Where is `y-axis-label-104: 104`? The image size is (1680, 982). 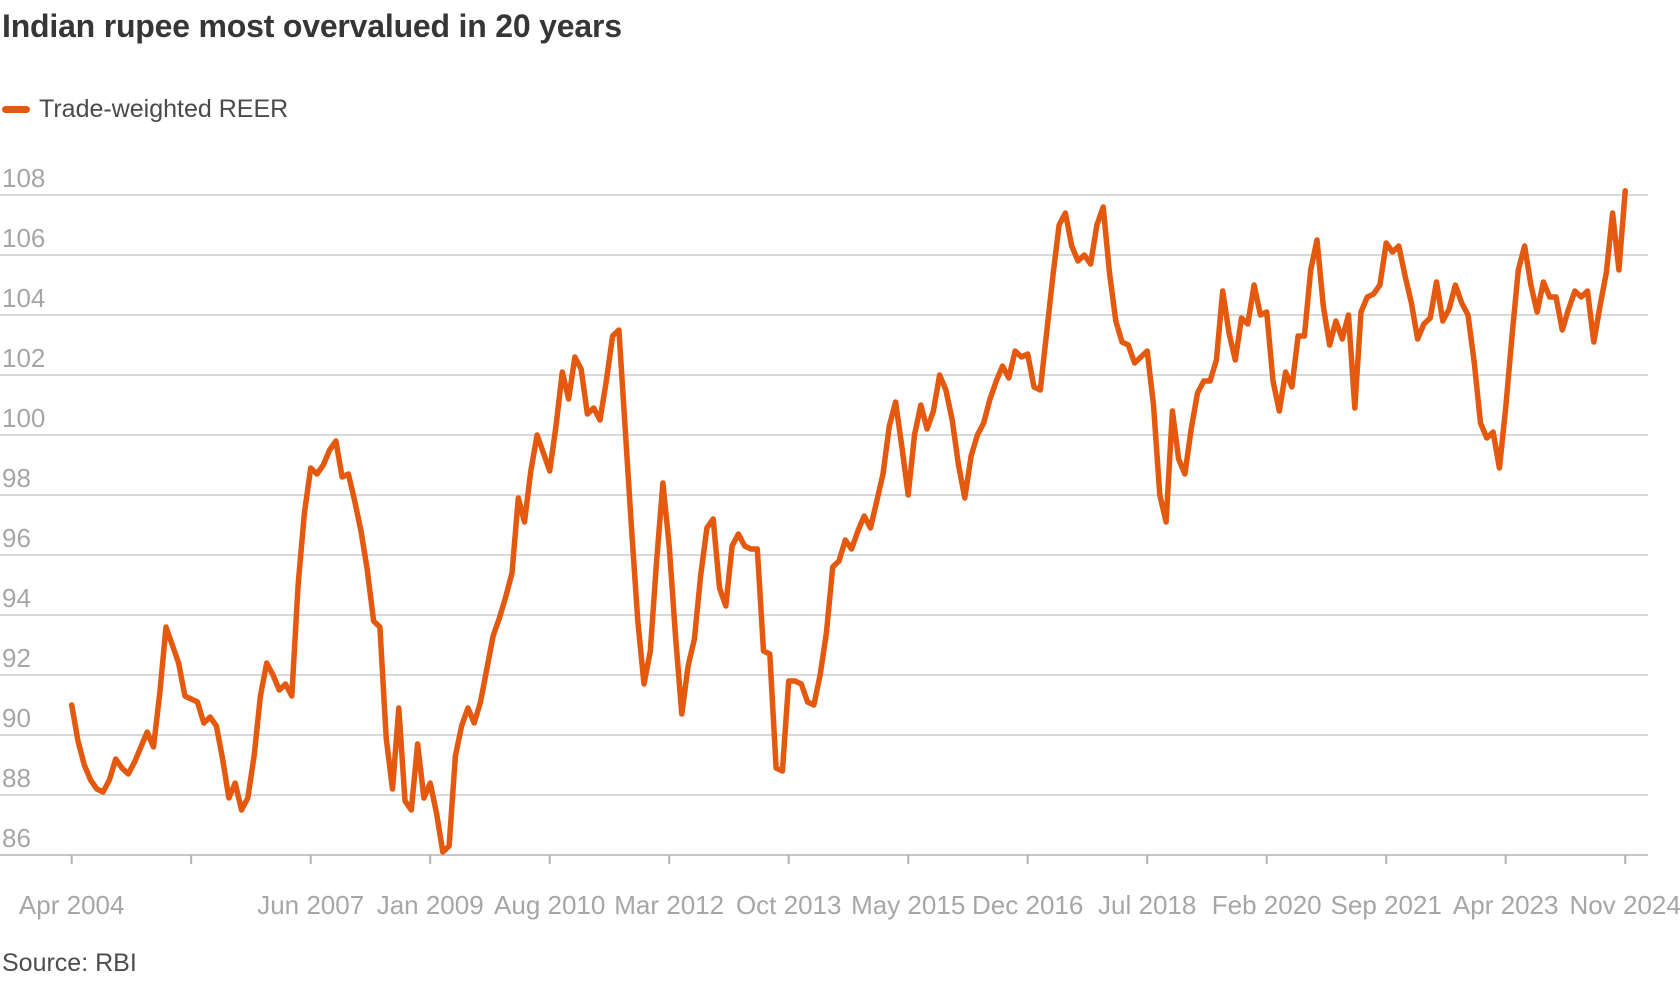
y-axis-label-104: 104 is located at coordinates (23, 298).